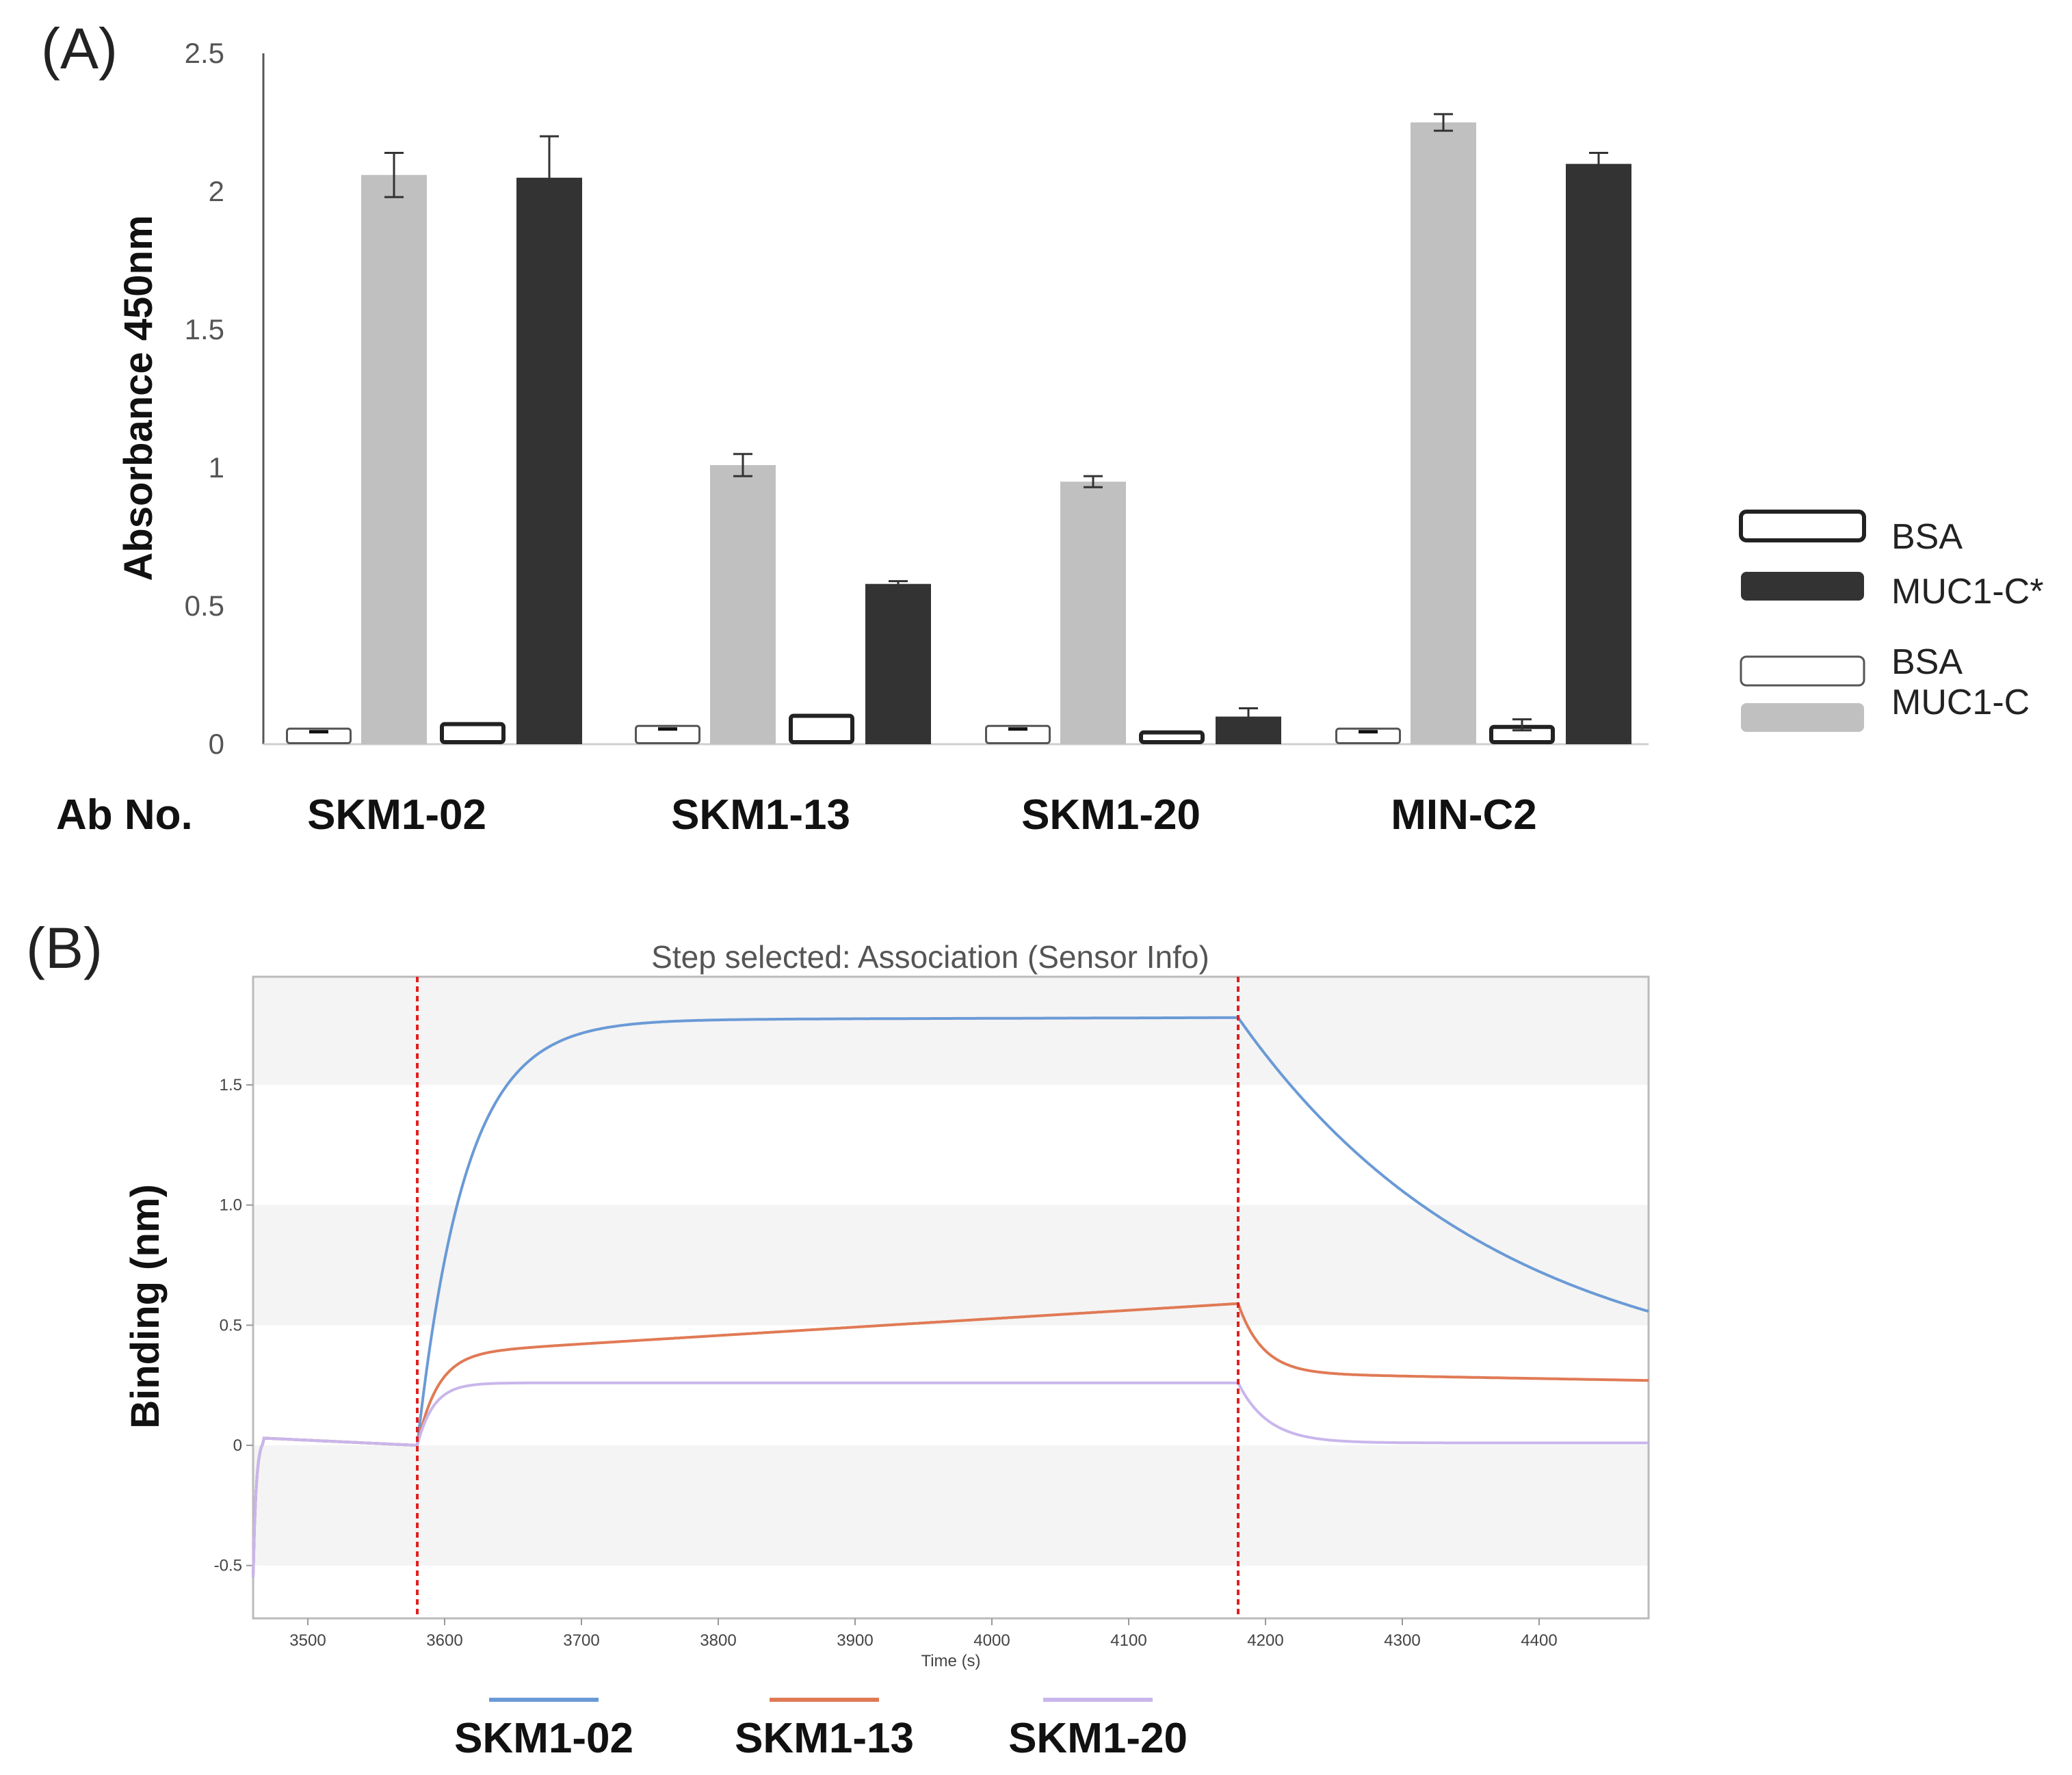  Describe the element at coordinates (1967, 592) in the screenshot. I see `legend-label: MUC1-C*` at that location.